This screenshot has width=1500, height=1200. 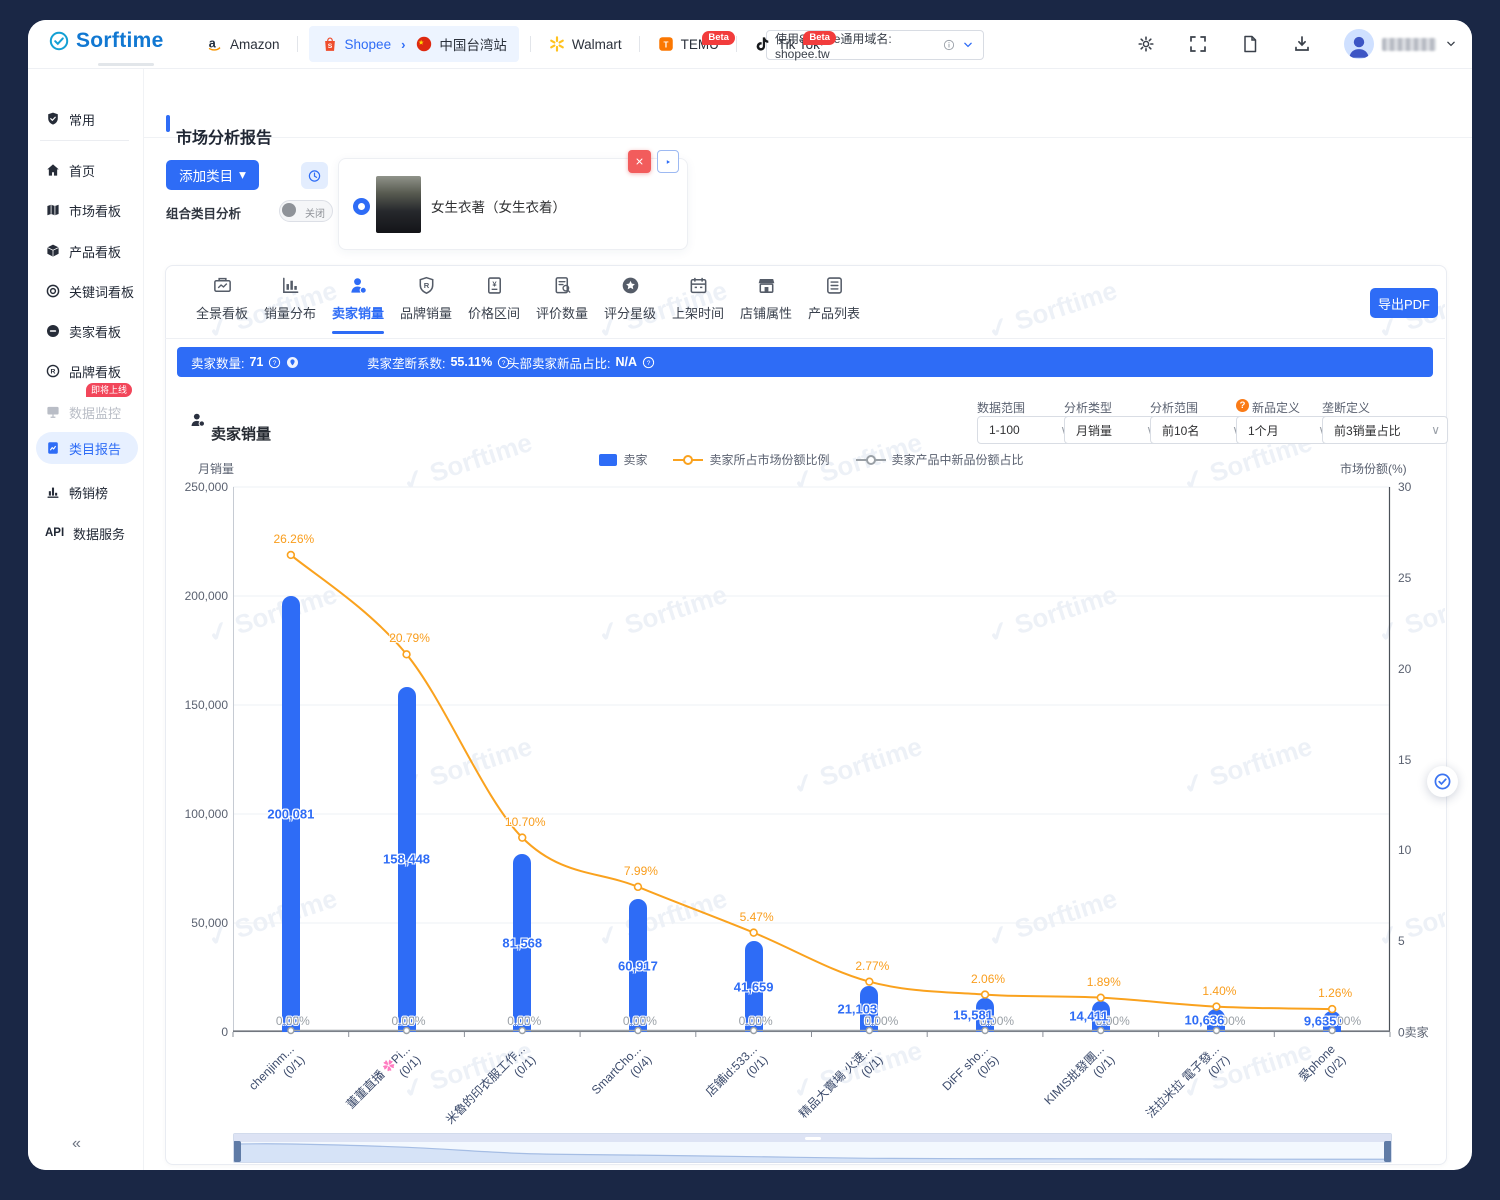 I want to click on sidebar-item-data-monitor: 数据监控 即将上线, so click(x=87, y=405).